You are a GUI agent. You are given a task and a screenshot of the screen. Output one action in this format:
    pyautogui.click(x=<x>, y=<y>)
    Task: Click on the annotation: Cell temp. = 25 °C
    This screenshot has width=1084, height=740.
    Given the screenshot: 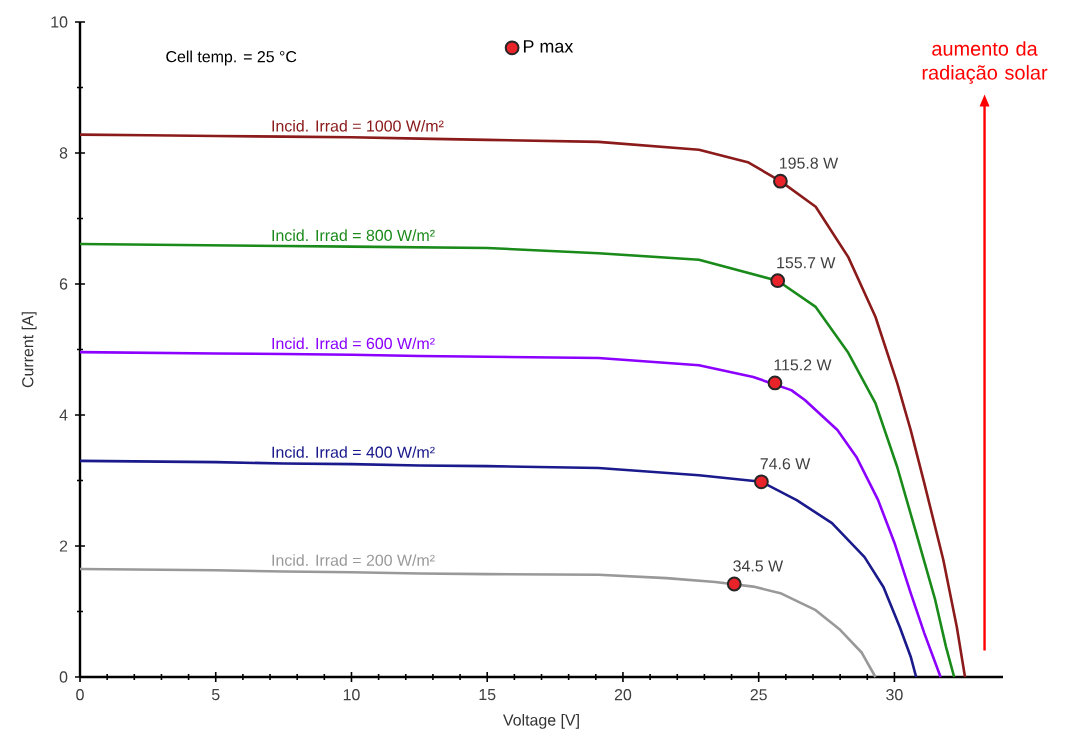 What is the action you would take?
    pyautogui.click(x=231, y=58)
    